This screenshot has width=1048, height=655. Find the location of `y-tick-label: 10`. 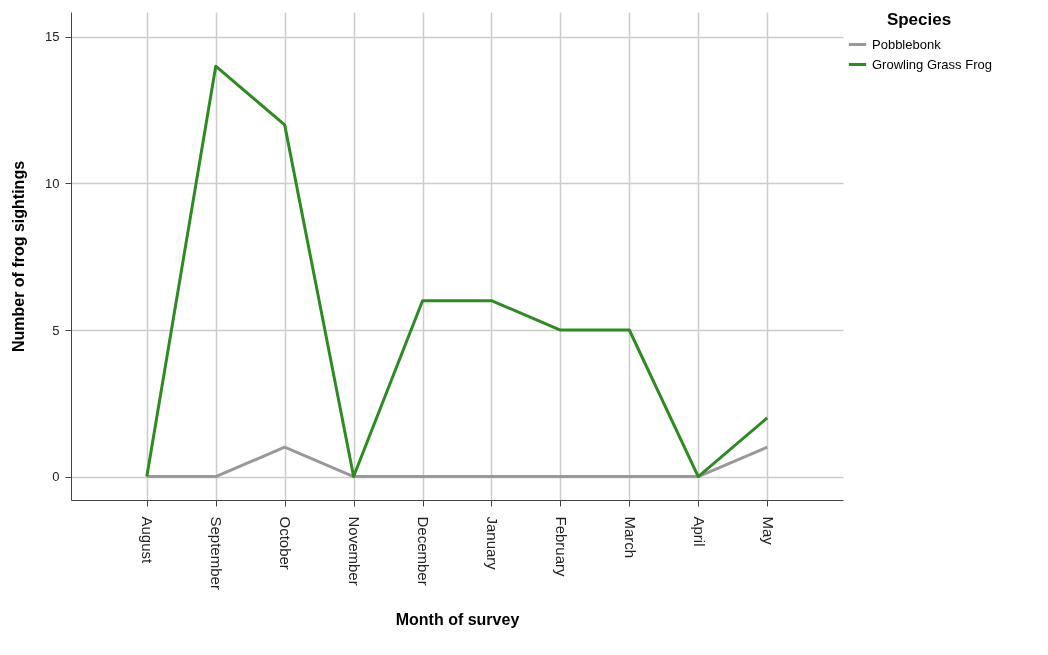

y-tick-label: 10 is located at coordinates (52, 183).